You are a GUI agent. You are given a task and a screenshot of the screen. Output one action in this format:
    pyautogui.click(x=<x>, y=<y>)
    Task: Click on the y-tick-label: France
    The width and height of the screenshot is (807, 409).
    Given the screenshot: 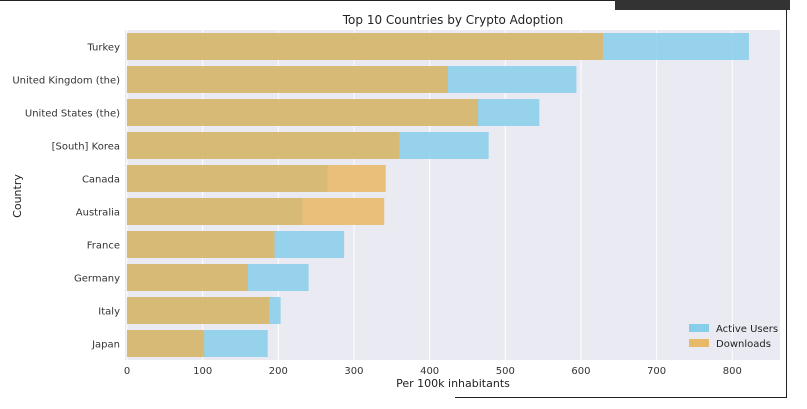 What is the action you would take?
    pyautogui.click(x=103, y=246)
    